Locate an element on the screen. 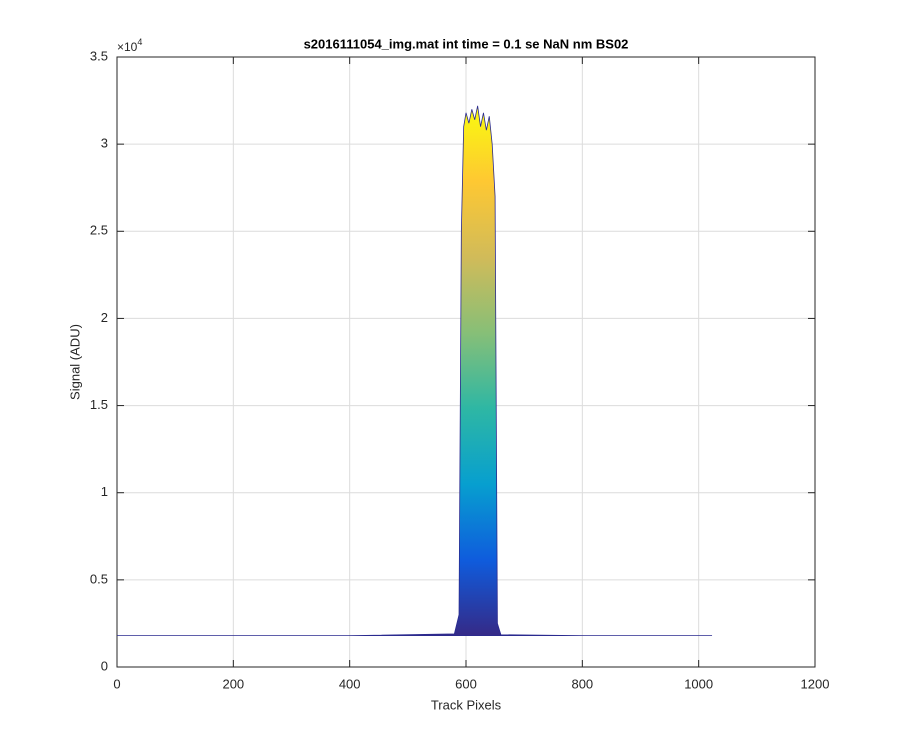  x-tick-label: 800 is located at coordinates (582, 683).